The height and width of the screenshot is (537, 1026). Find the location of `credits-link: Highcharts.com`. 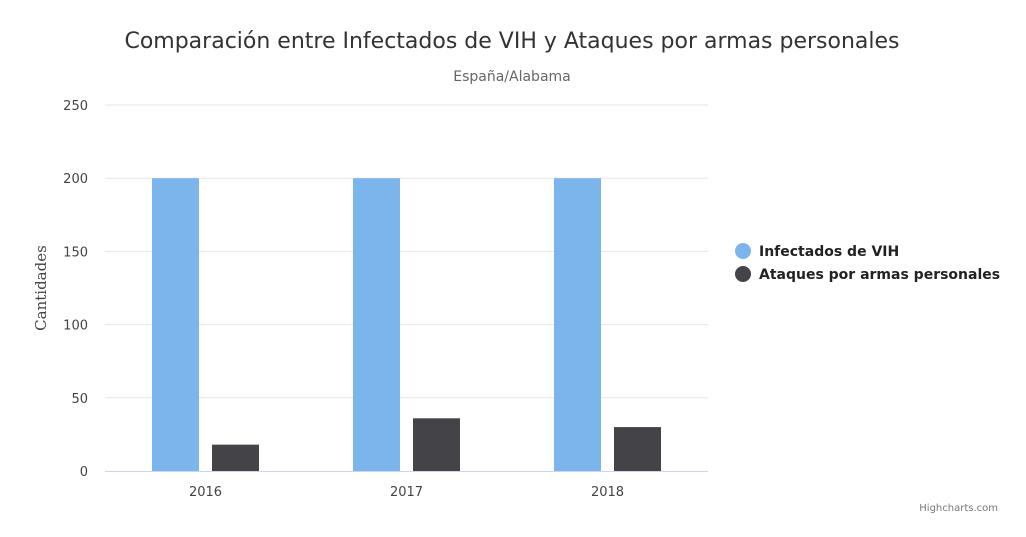

credits-link: Highcharts.com is located at coordinates (958, 508).